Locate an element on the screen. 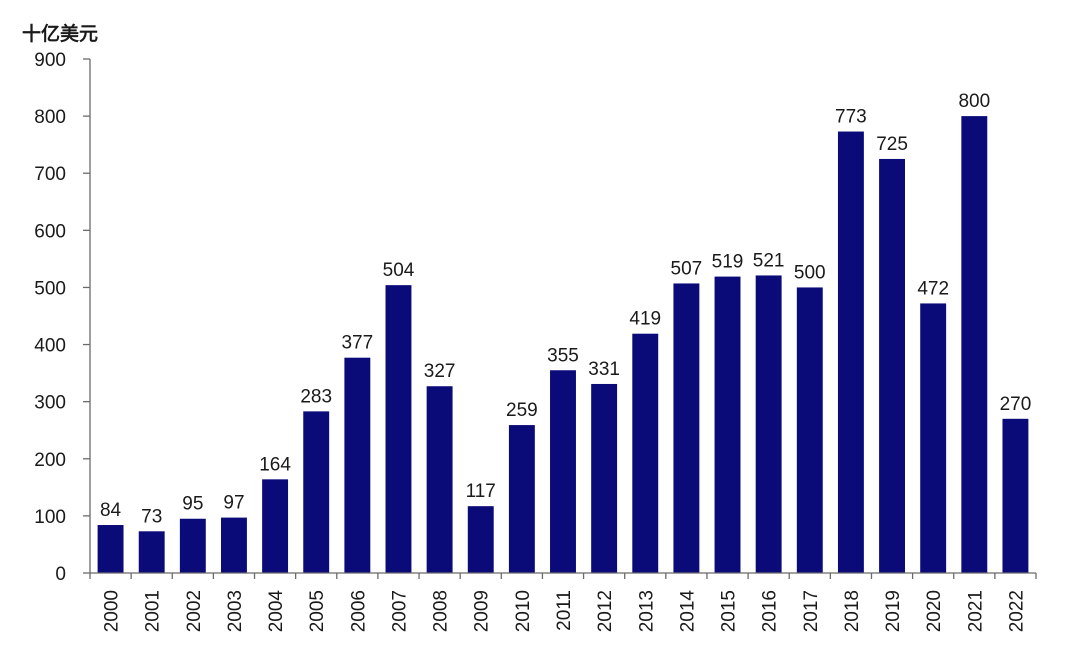 This screenshot has width=1080, height=665. data-label-2005: 283 is located at coordinates (316, 396).